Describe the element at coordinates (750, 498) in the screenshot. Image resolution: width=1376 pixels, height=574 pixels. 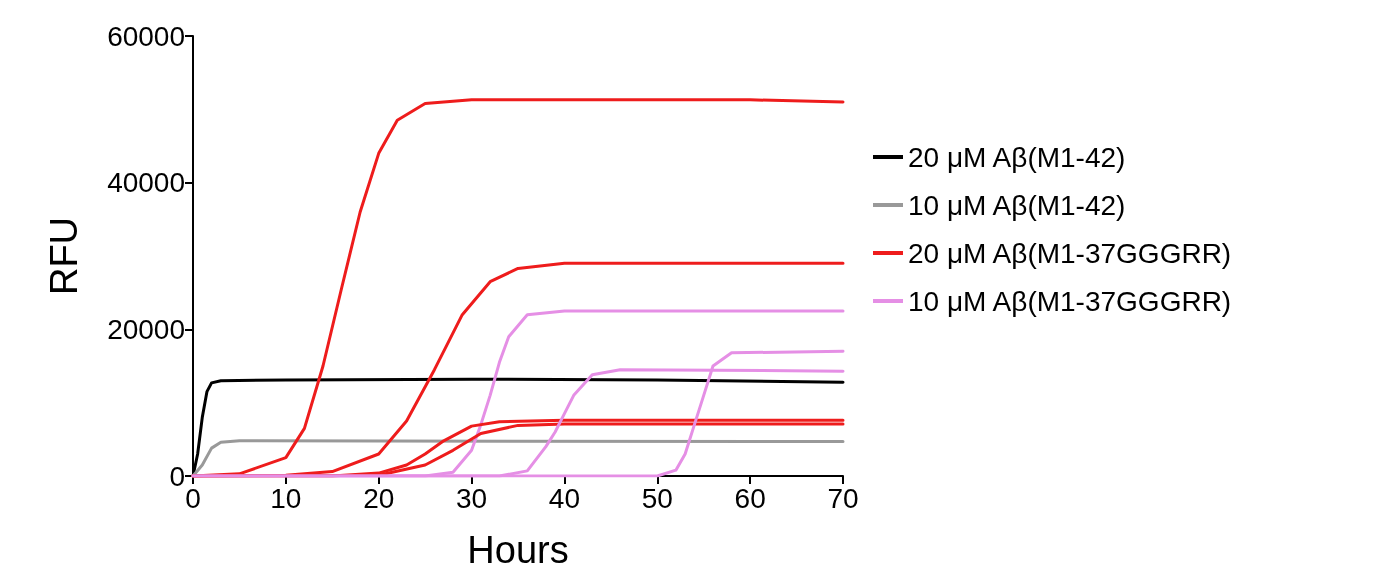
I see `x-tick-label: 60` at that location.